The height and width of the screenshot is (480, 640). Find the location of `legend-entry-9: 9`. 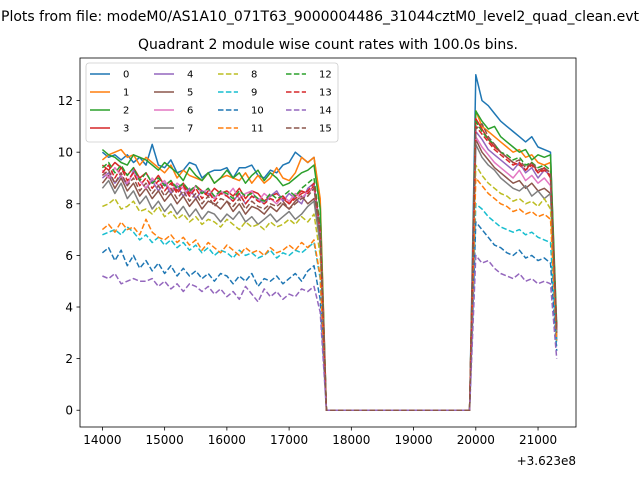

legend-entry-9: 9 is located at coordinates (237, 93).